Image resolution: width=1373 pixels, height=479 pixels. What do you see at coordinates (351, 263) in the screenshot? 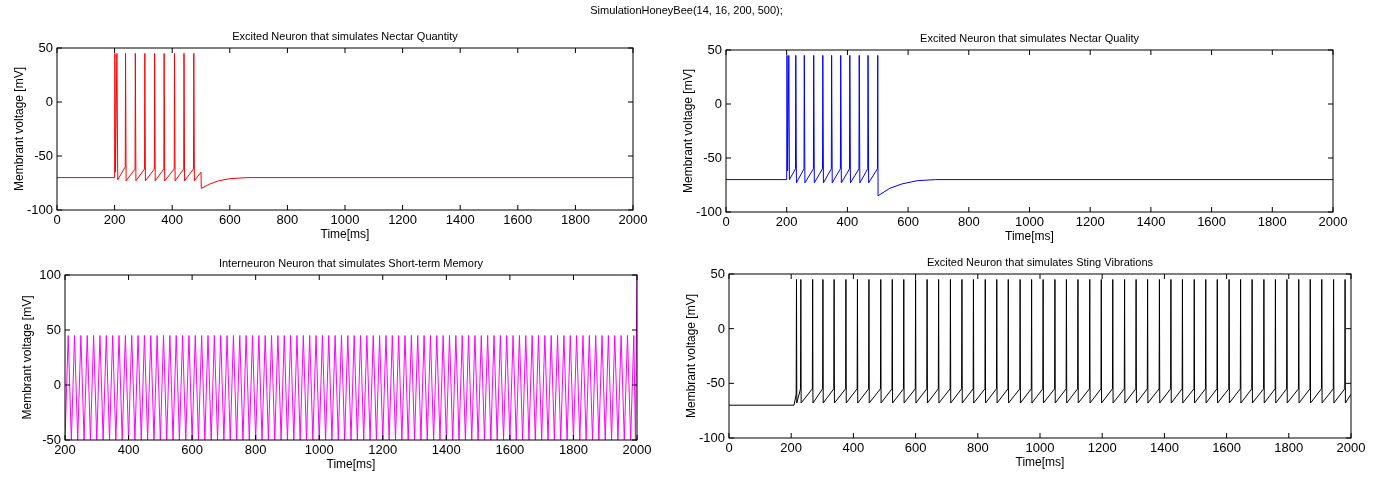
I see `chart-title: Interneuron Neuron that simulates Short-term Memory` at bounding box center [351, 263].